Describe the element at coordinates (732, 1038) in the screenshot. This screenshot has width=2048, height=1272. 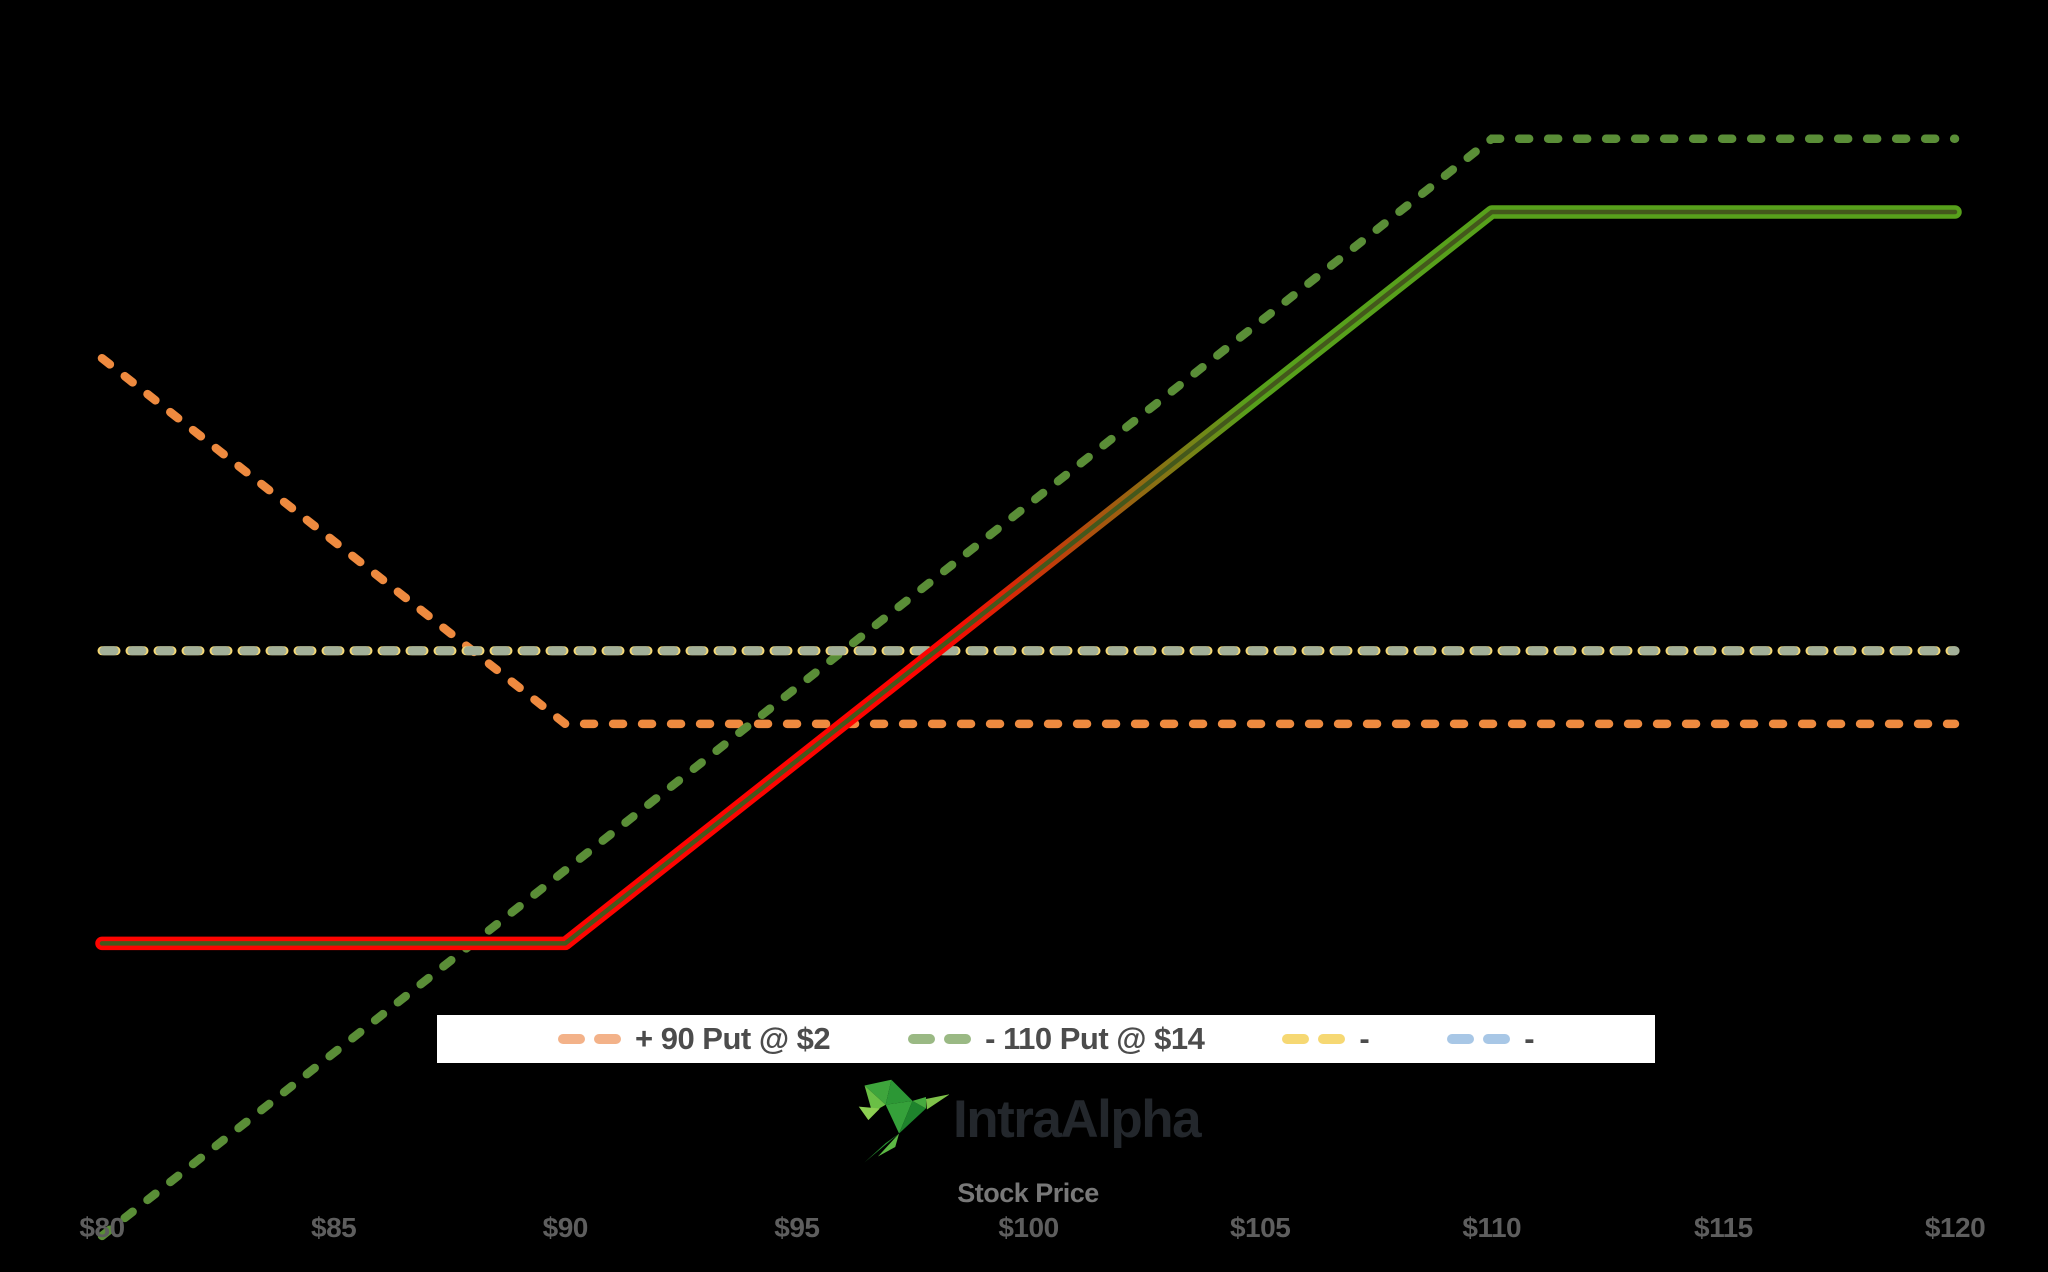
I see `legend-label: + 90 Put @ $2` at that location.